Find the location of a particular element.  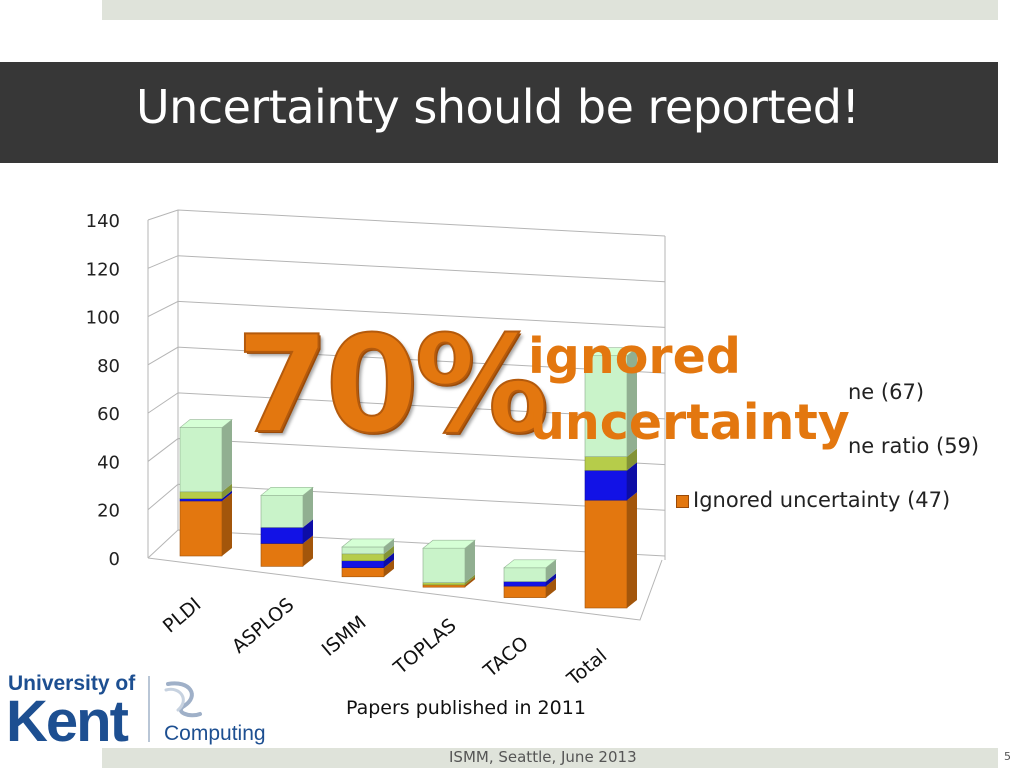

x-tick-label-total: Total is located at coordinates (586, 668).